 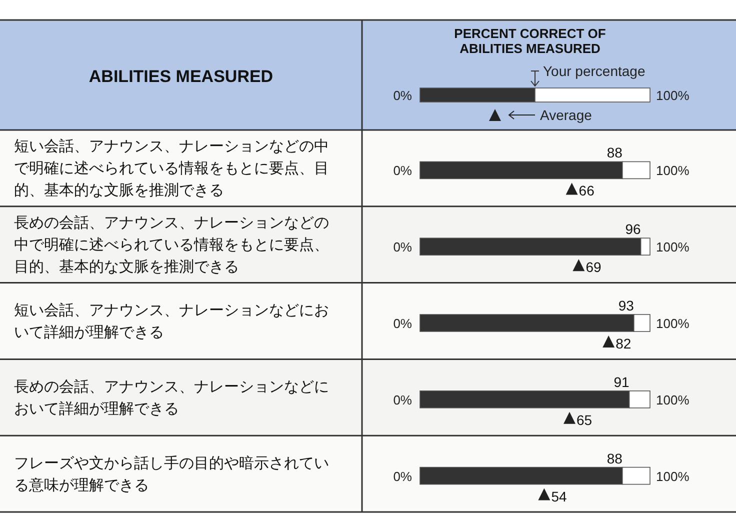 What do you see at coordinates (633, 229) in the screenshot?
I see `data-label: 96` at bounding box center [633, 229].